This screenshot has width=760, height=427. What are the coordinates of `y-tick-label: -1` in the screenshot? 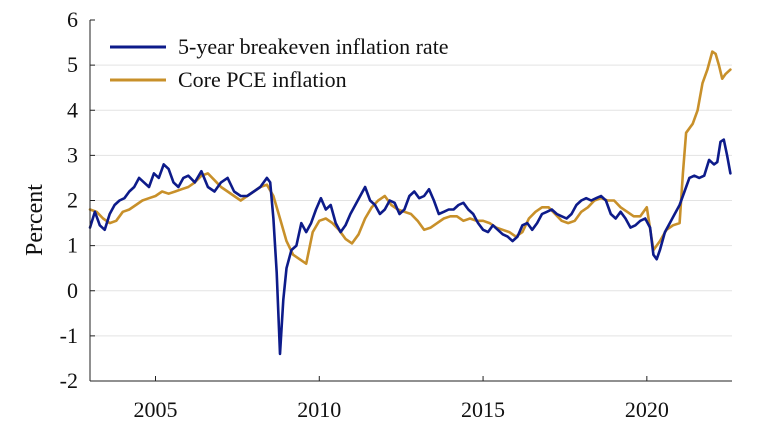 It's located at (69, 335).